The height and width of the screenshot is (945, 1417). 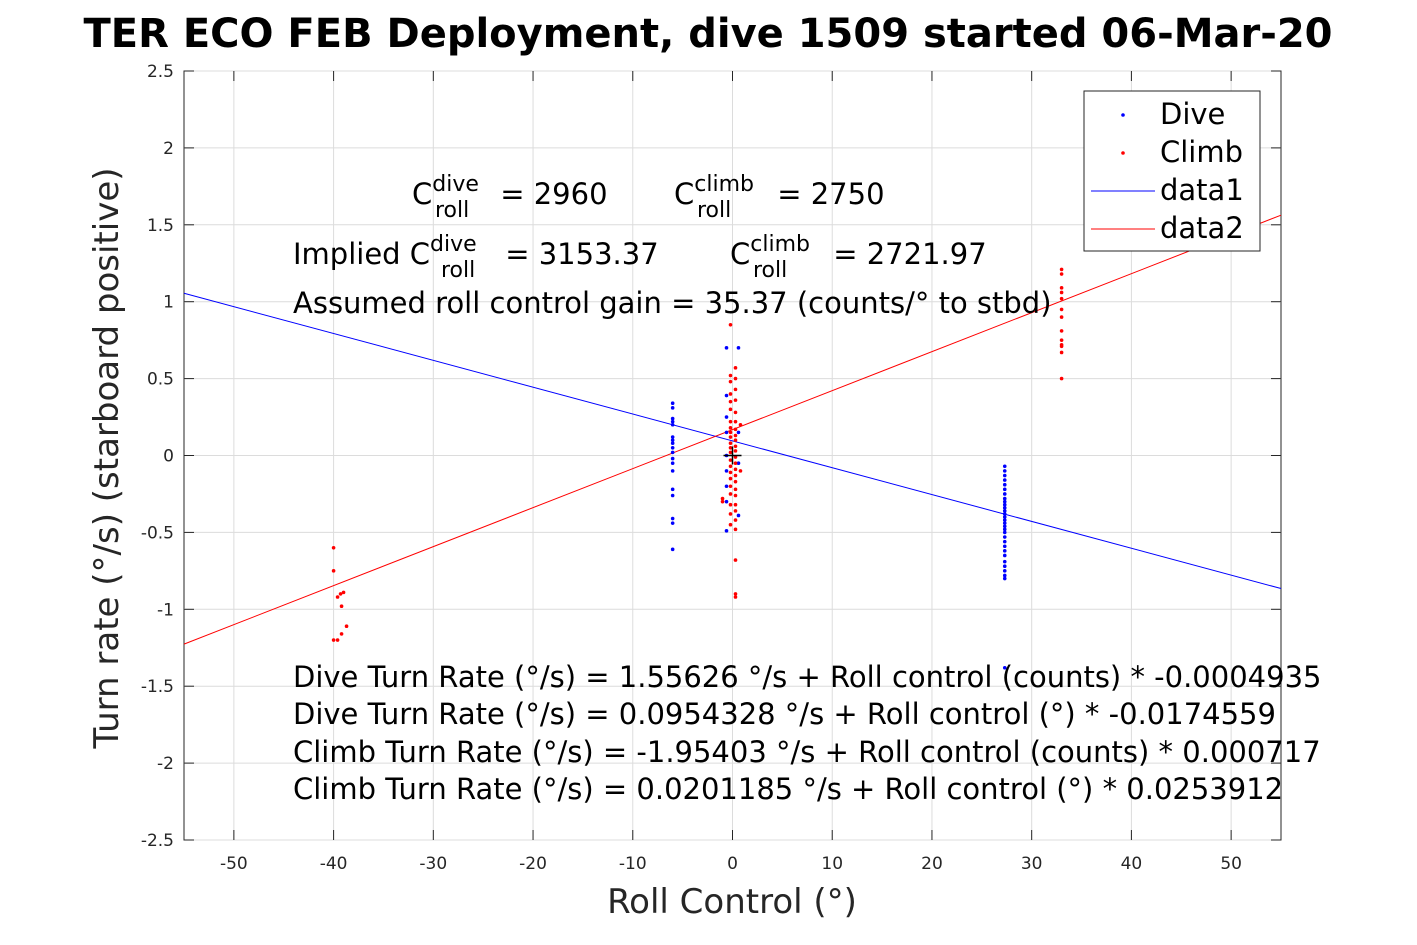 I want to click on y-tick-label: 2.5, so click(x=160, y=72).